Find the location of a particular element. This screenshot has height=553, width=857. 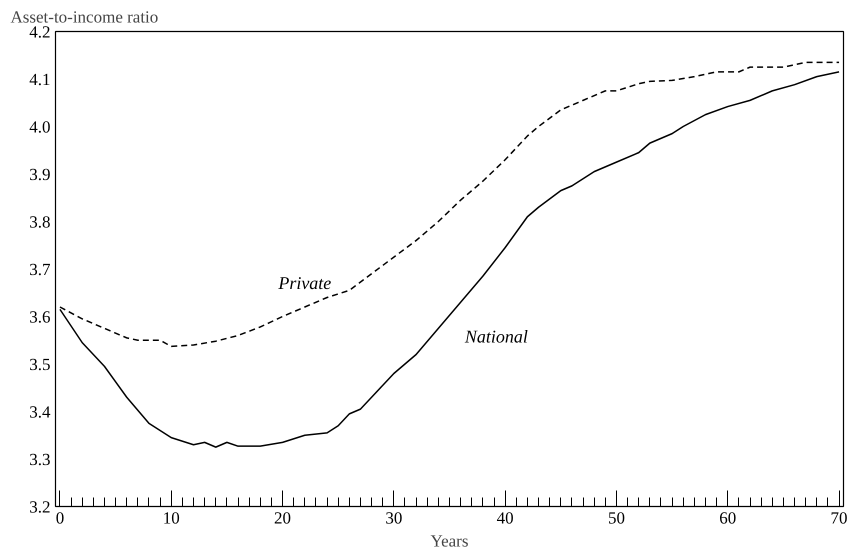

x-tick-label: 60 is located at coordinates (727, 518).